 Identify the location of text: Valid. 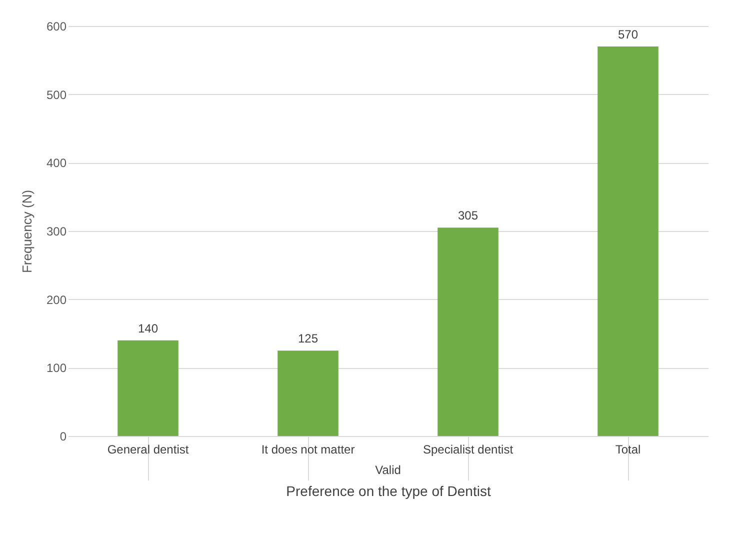
(388, 470).